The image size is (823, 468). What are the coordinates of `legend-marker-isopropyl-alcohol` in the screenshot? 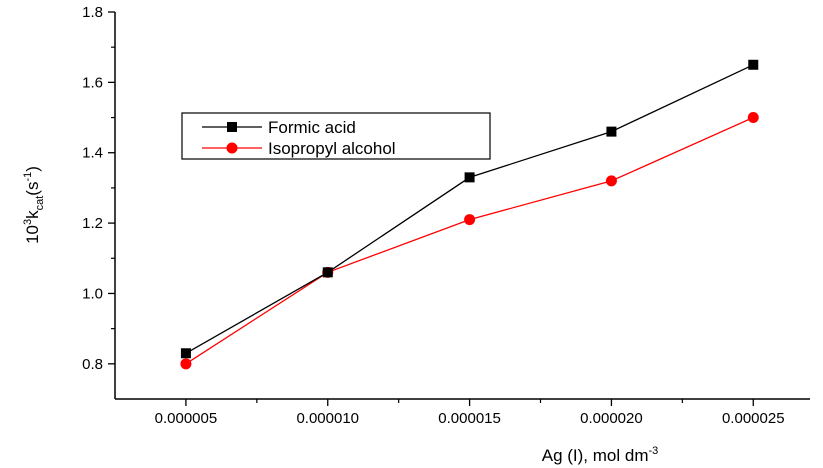 It's located at (232, 148).